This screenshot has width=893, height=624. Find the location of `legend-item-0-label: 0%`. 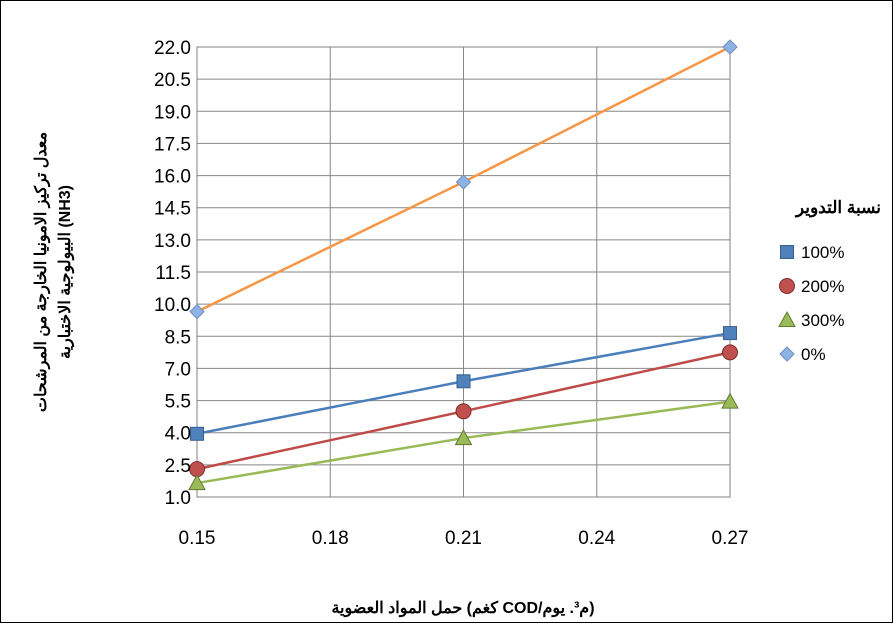

legend-item-0-label: 0% is located at coordinates (813, 354).